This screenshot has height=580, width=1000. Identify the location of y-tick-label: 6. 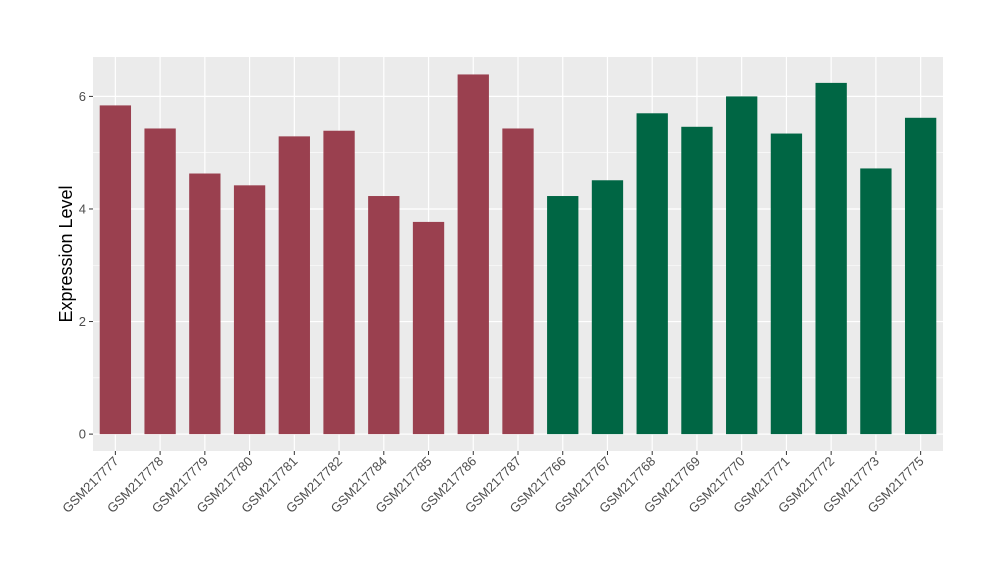
(82, 96).